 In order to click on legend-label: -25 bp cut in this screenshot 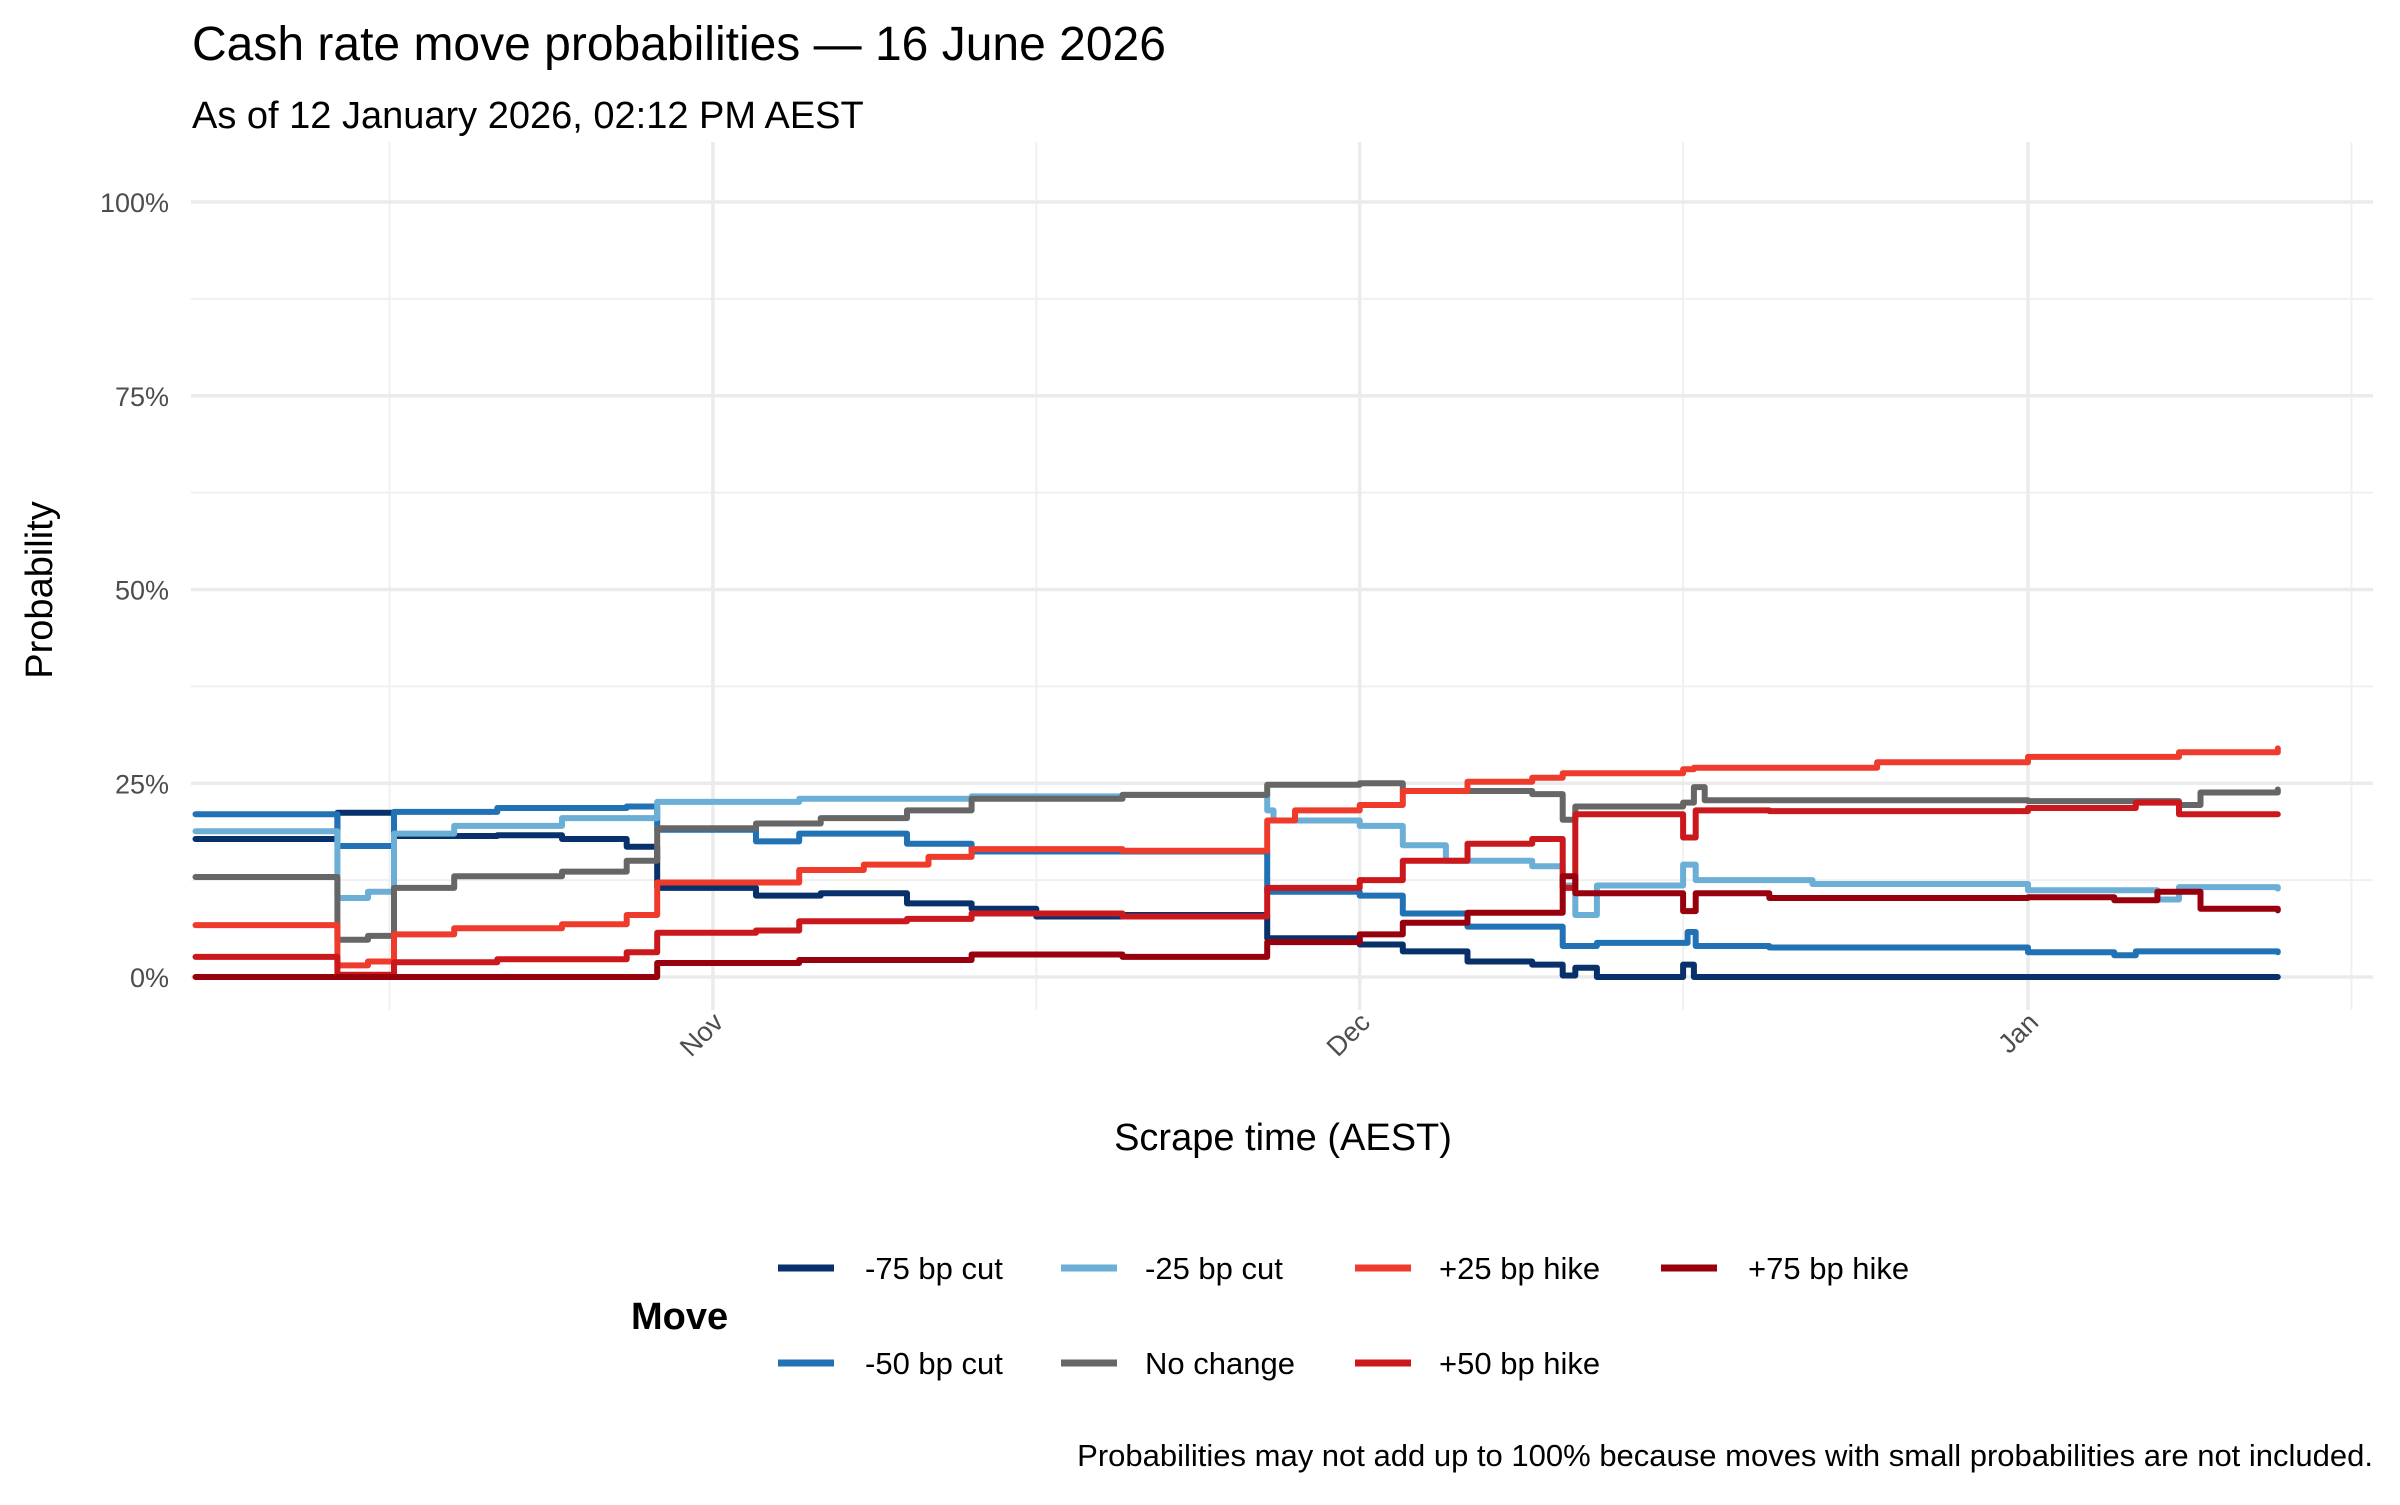, I will do `click(1214, 1268)`.